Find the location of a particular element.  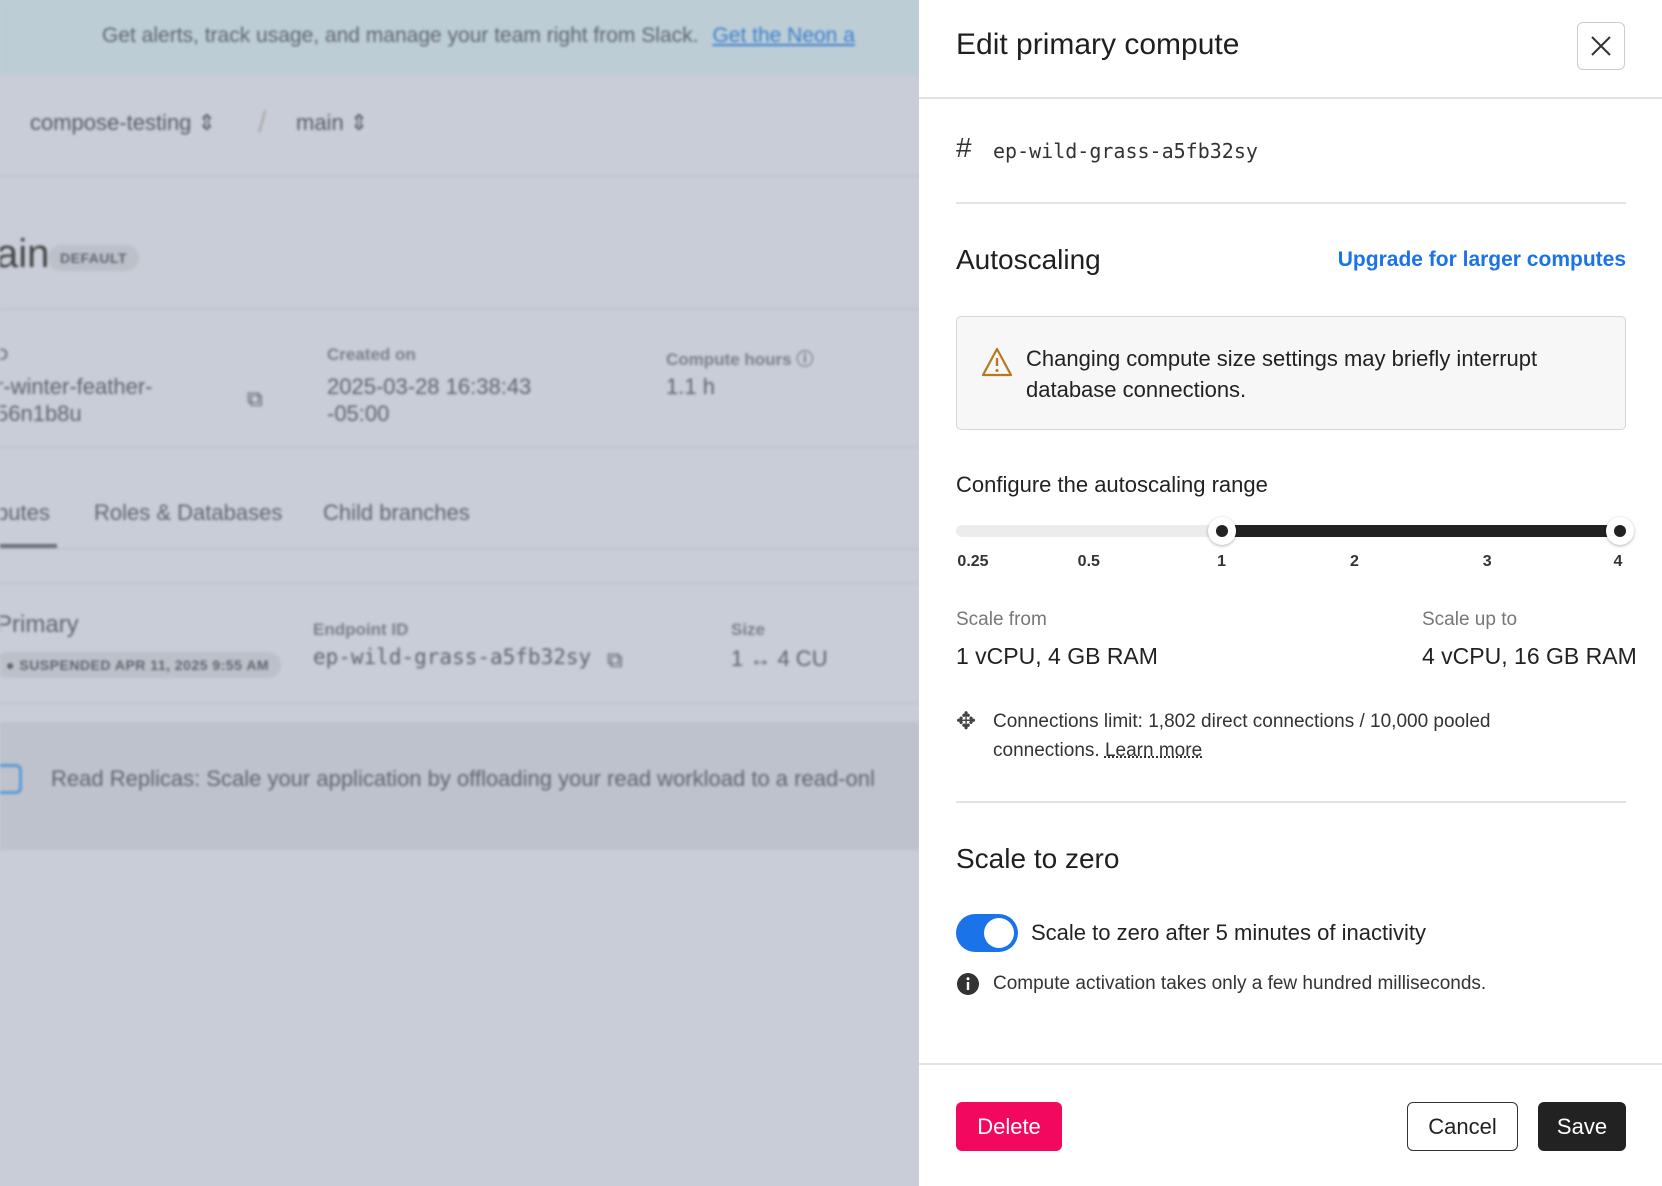

delete-button: Delete is located at coordinates (1009, 1126).